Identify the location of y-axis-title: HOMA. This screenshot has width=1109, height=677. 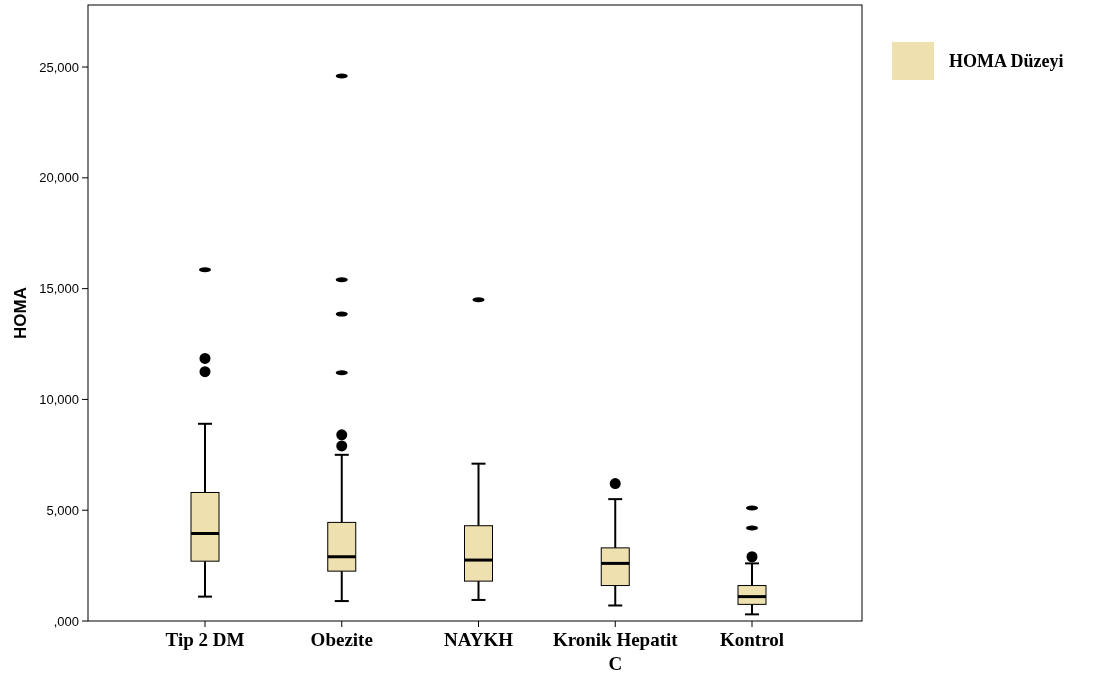
(20, 313).